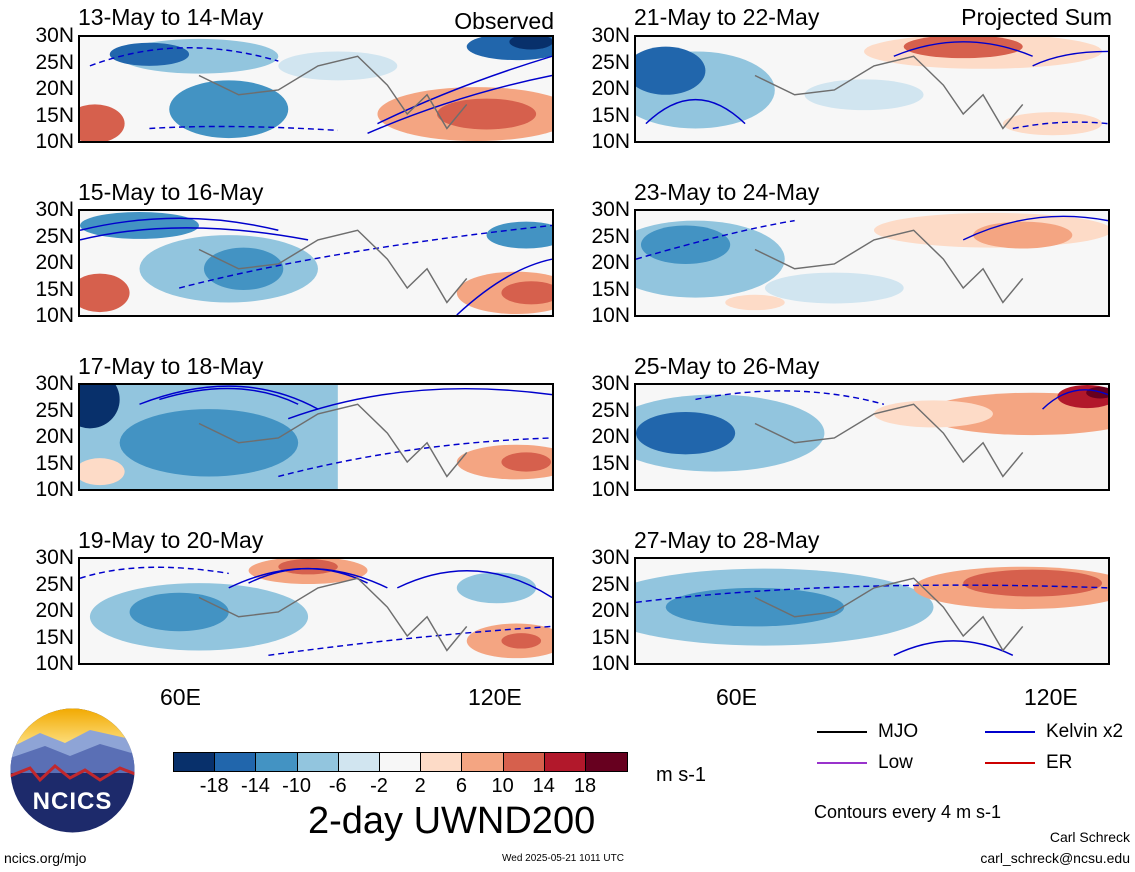 The height and width of the screenshot is (872, 1135). Describe the element at coordinates (1059, 762) in the screenshot. I see `legend-label: ER` at that location.